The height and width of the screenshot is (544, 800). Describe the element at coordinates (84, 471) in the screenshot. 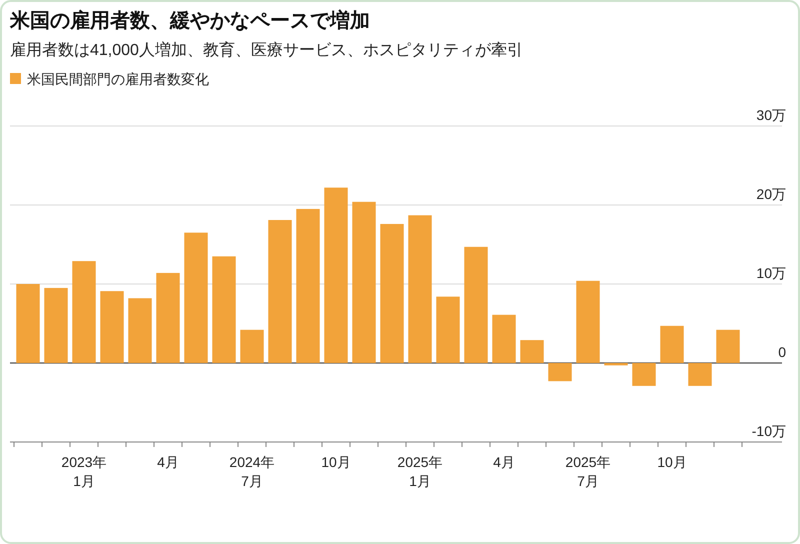

I see `x-tick-label: 2023年 1月` at that location.